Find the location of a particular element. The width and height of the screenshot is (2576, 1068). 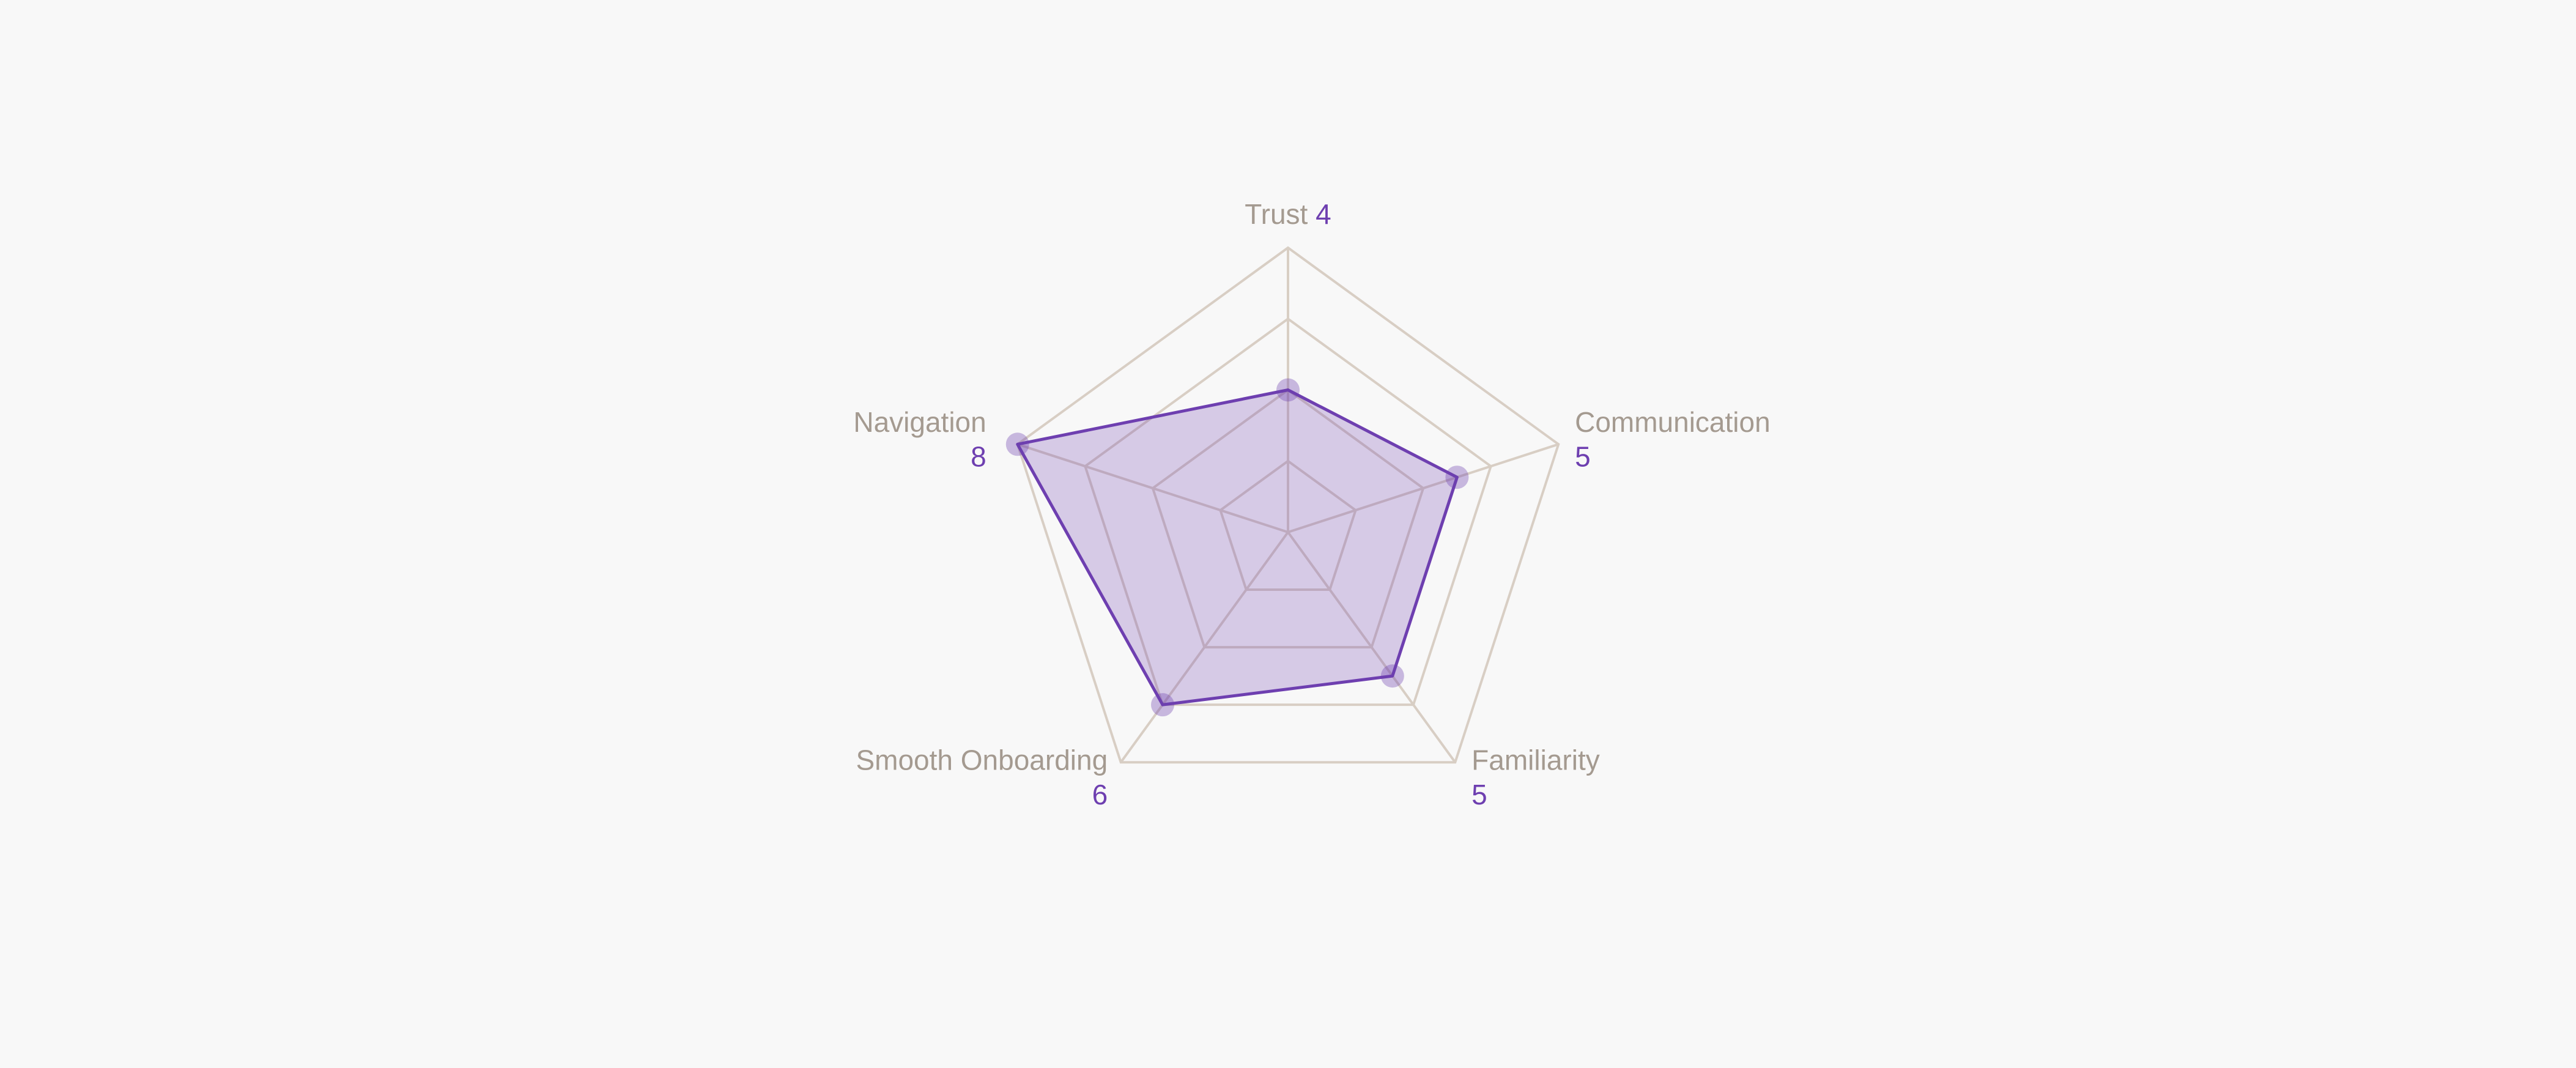

value-label: 4 is located at coordinates (1323, 214).